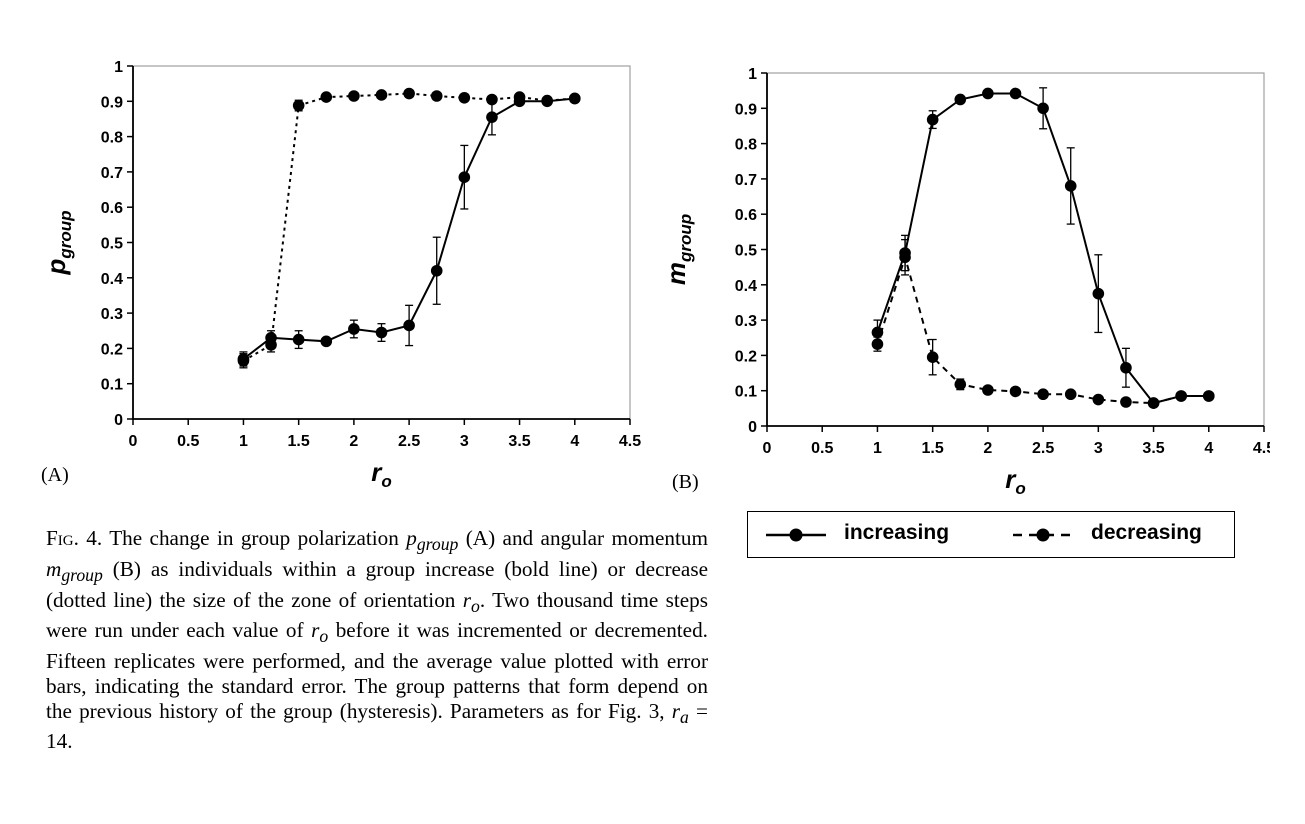 The width and height of the screenshot is (1305, 824). Describe the element at coordinates (1043, 535) in the screenshot. I see `legend-dashed-marker-icon` at that location.